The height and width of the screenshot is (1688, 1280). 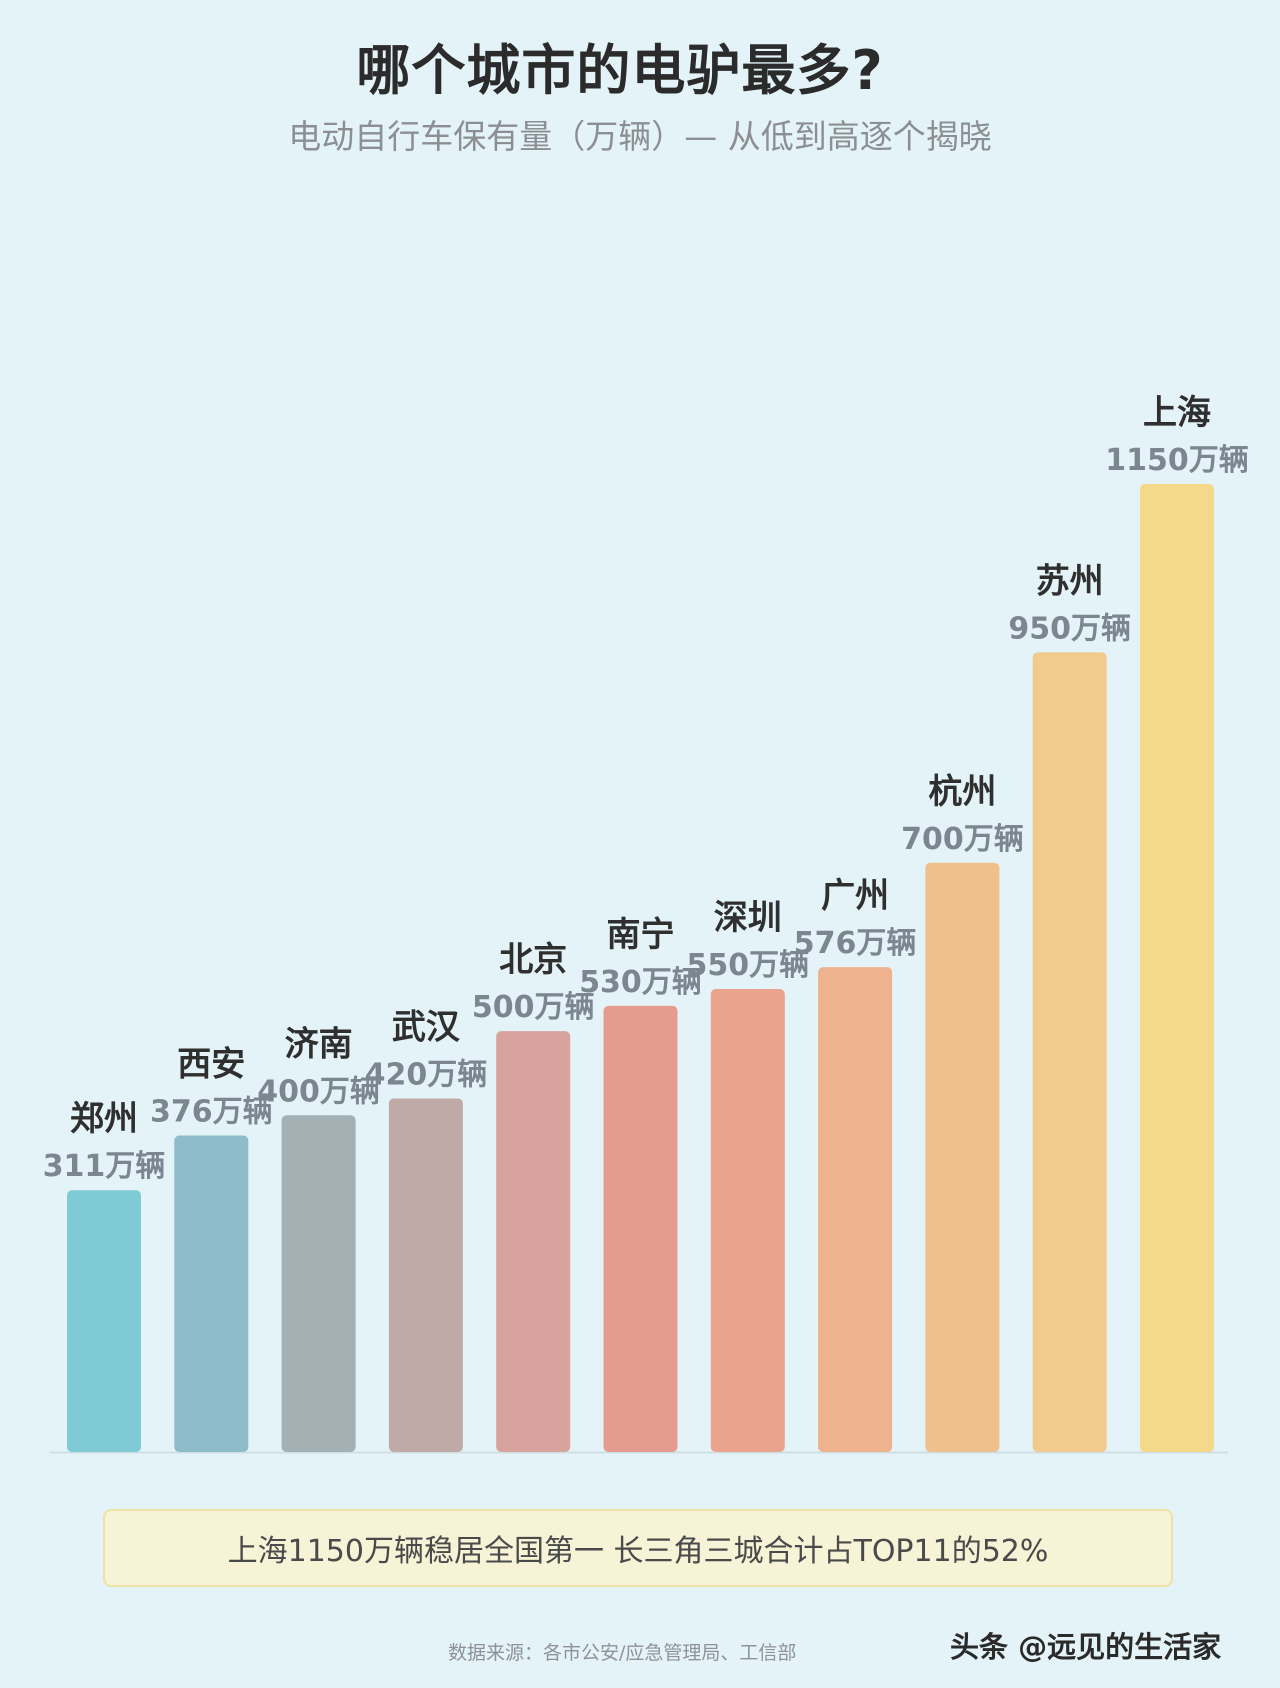 What do you see at coordinates (104, 1119) in the screenshot?
I see `category-label: 郑州` at bounding box center [104, 1119].